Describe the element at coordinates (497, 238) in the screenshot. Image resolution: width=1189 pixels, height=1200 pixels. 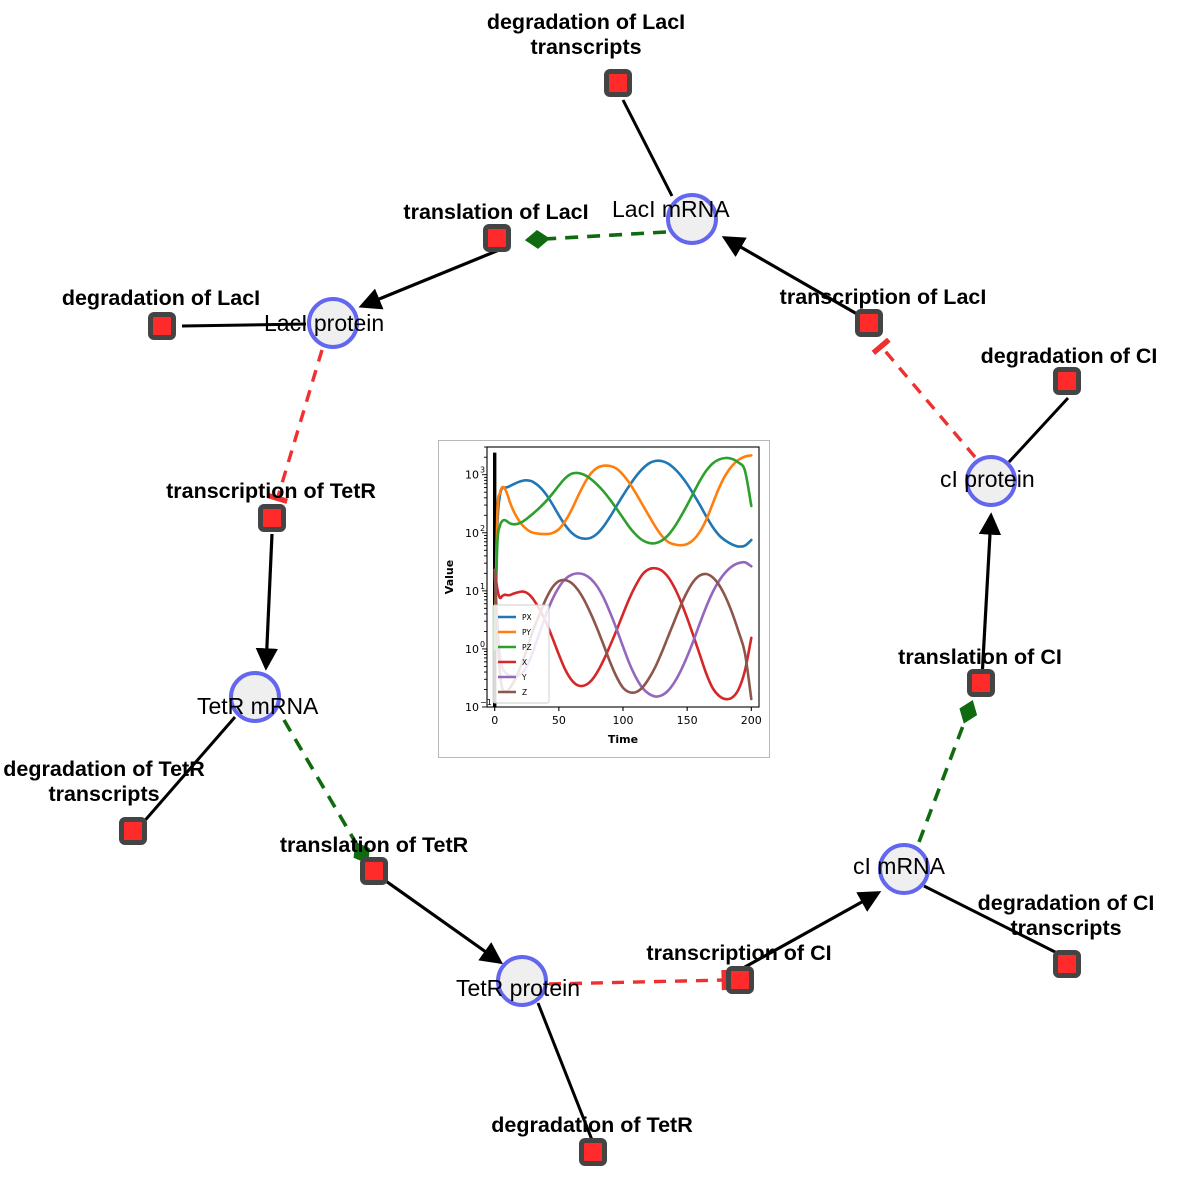
I see `reaction-node-translation-of-laci` at that location.